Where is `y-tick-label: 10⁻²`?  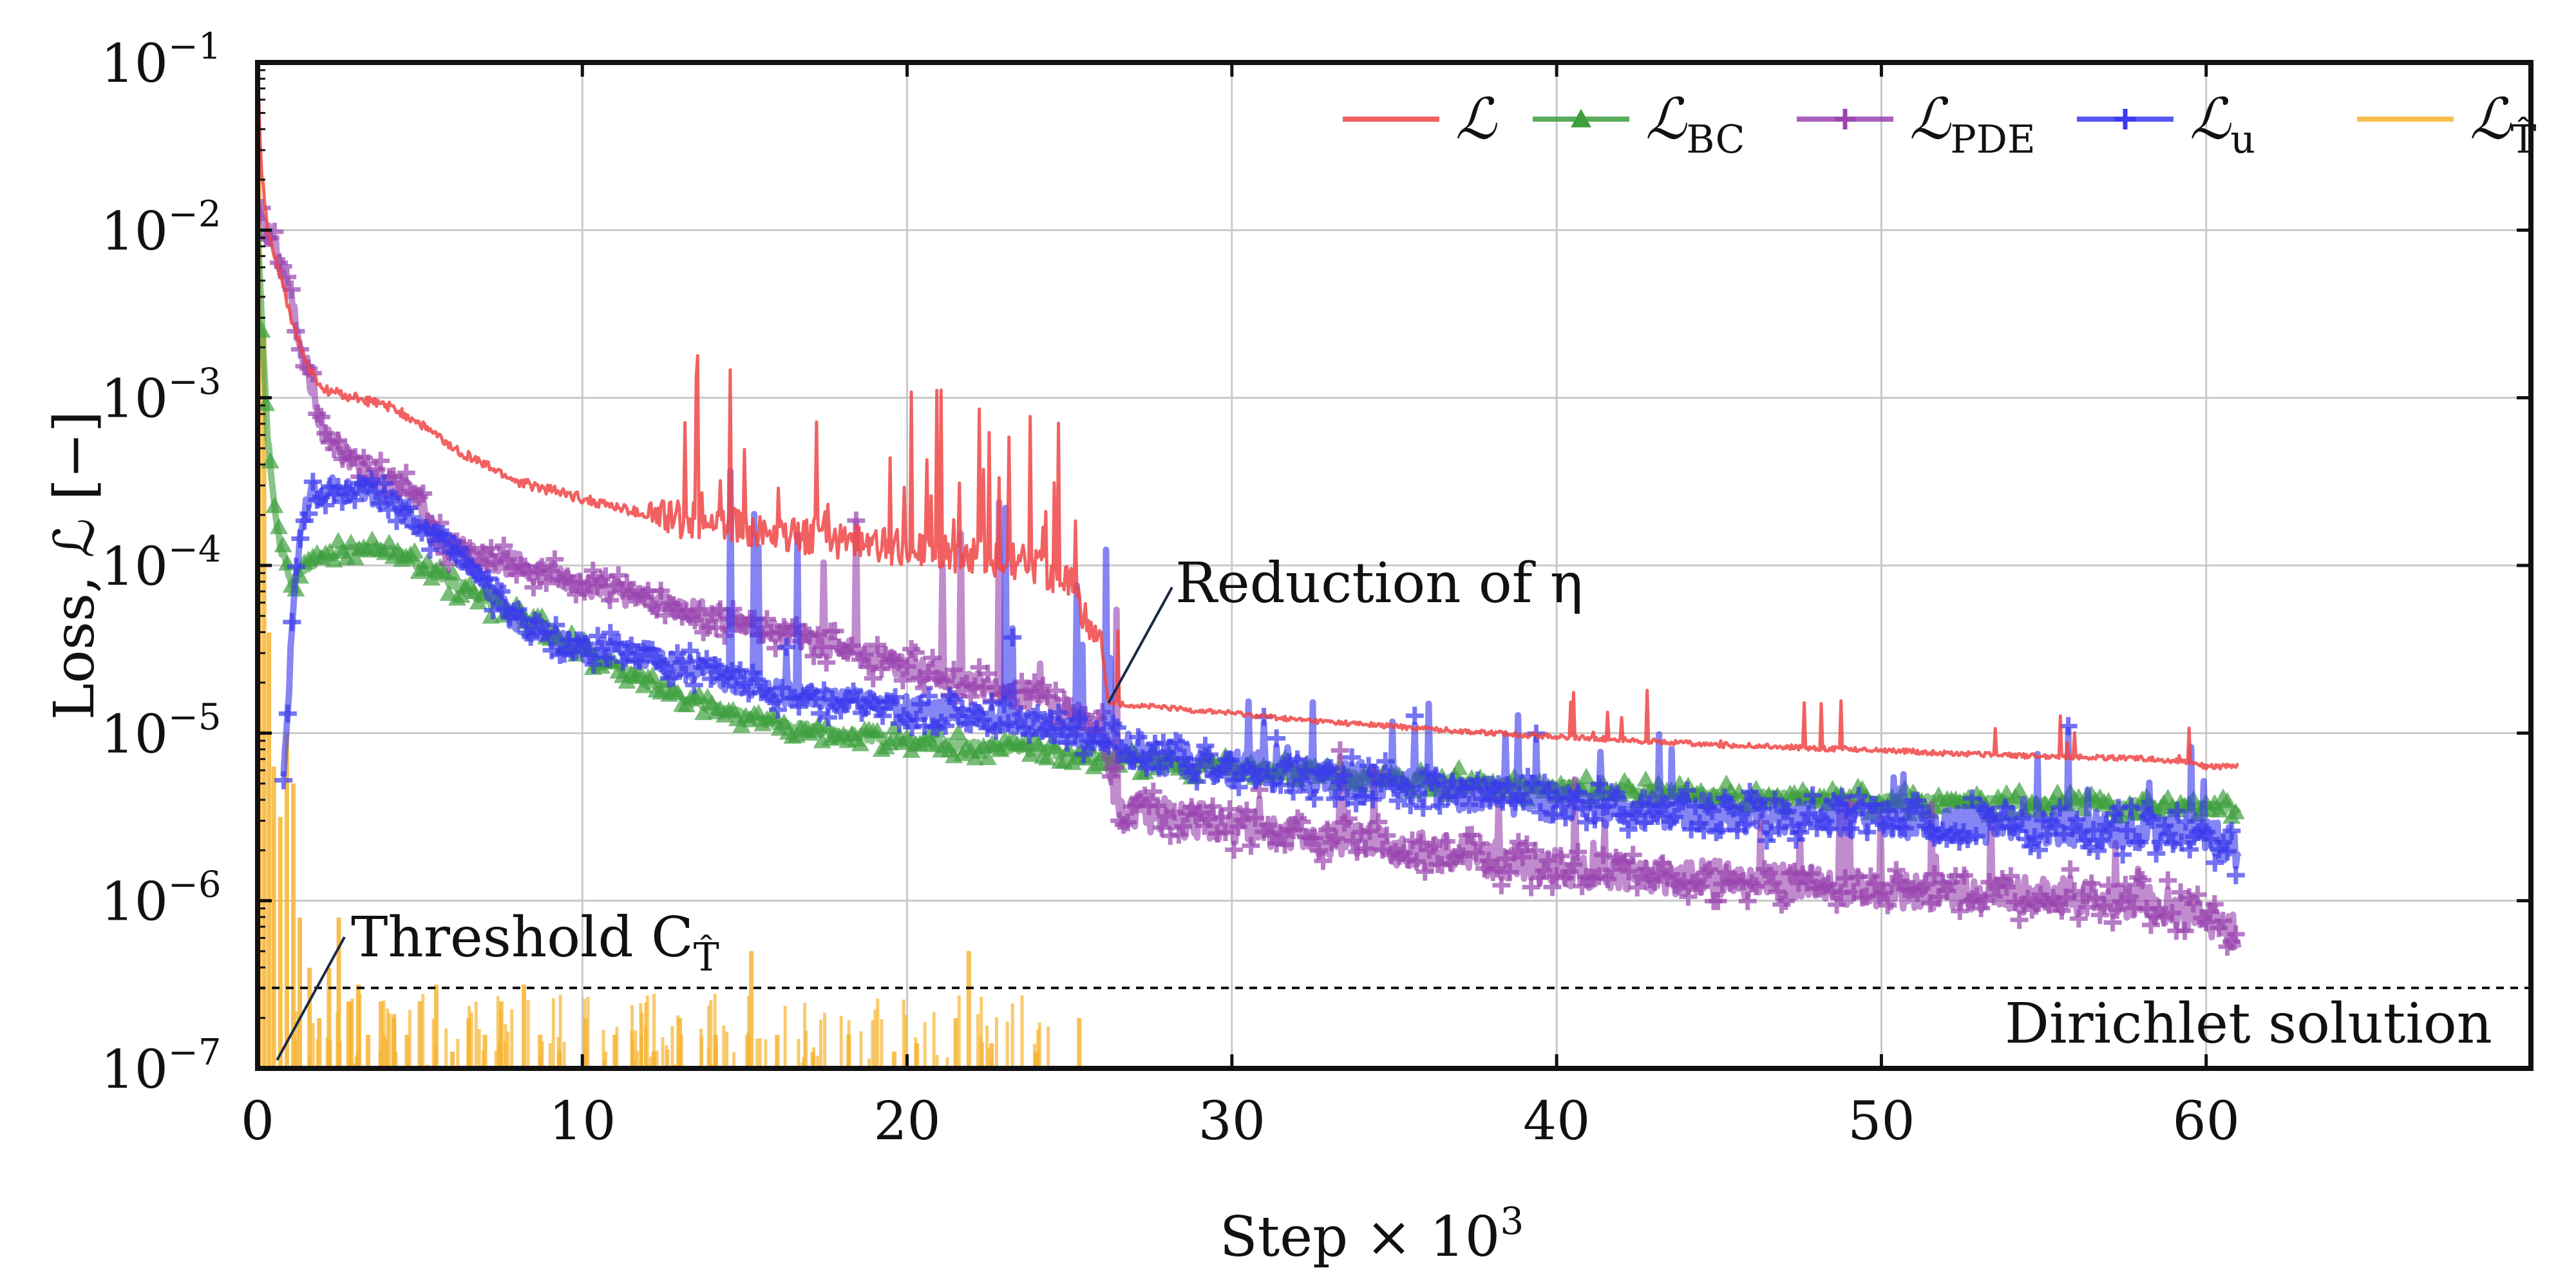
y-tick-label: 10⁻² is located at coordinates (161, 227).